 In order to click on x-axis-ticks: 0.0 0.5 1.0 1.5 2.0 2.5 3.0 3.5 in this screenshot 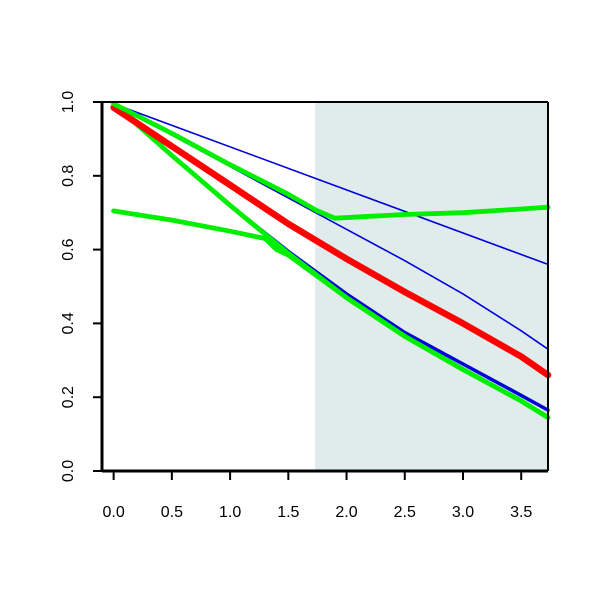, I will do `click(317, 496)`.